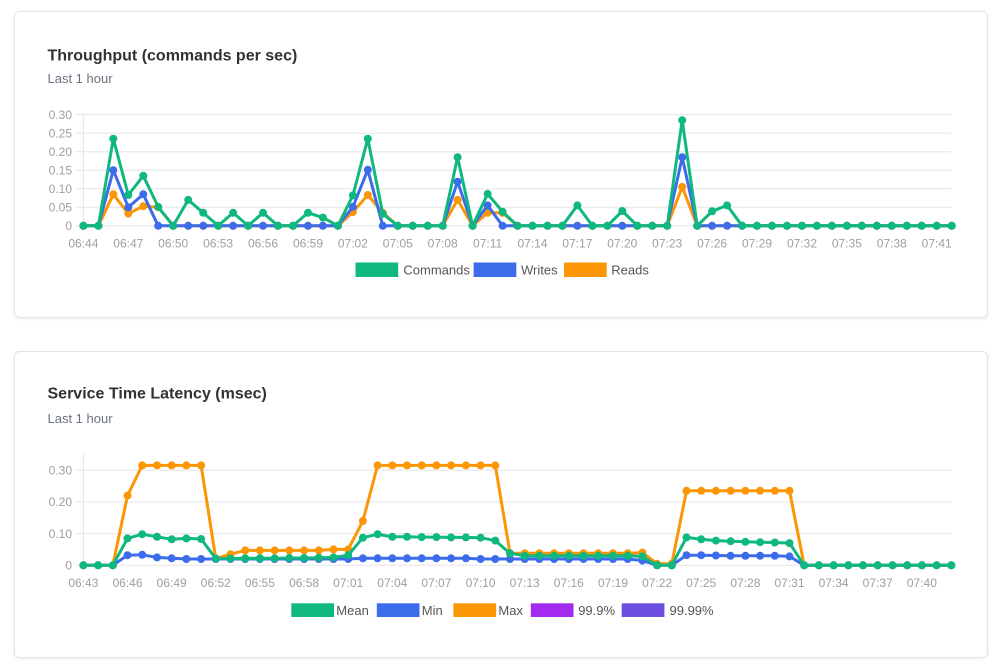 This screenshot has width=1001, height=671. I want to click on svg-text: 07:37, so click(878, 583).